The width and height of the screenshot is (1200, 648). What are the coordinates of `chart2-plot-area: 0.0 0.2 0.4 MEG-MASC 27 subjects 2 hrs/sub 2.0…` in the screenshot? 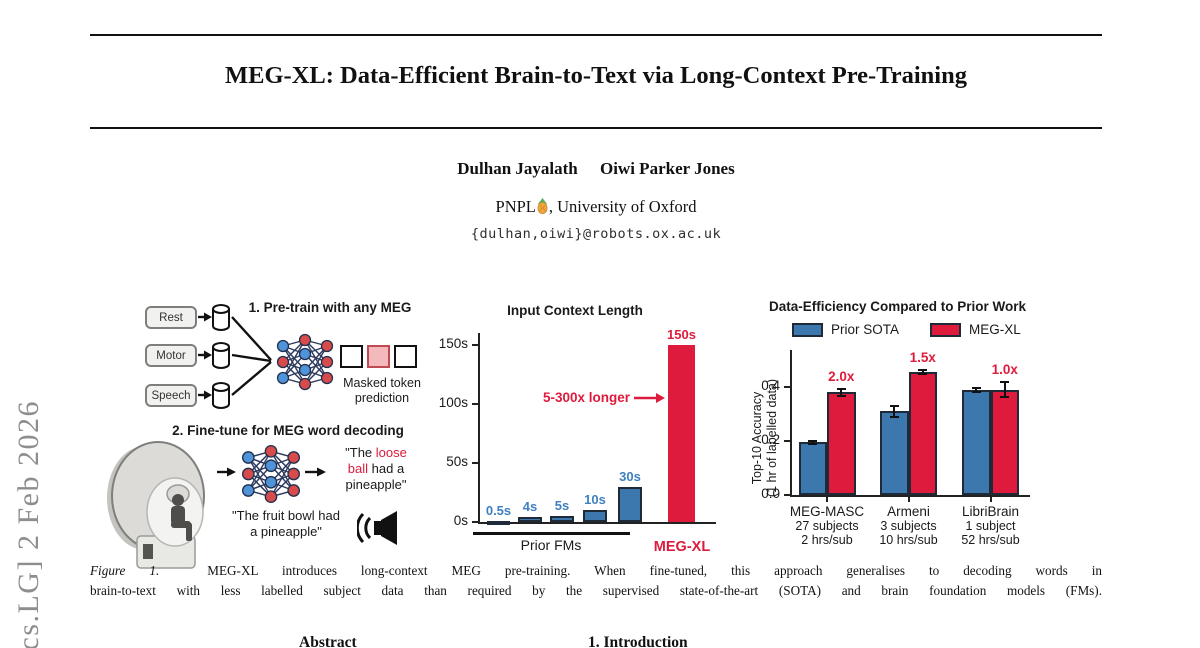 It's located at (914, 427).